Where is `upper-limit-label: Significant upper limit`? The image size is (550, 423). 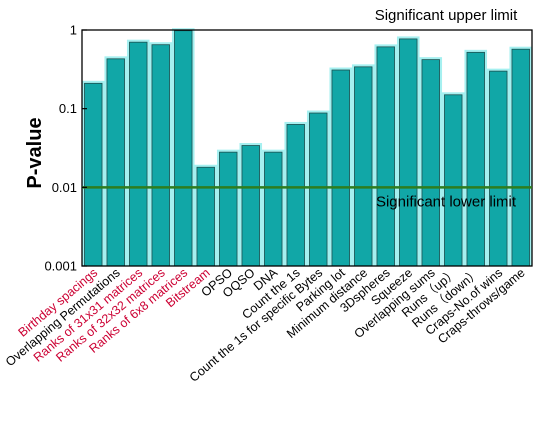 upper-limit-label: Significant upper limit is located at coordinates (446, 15).